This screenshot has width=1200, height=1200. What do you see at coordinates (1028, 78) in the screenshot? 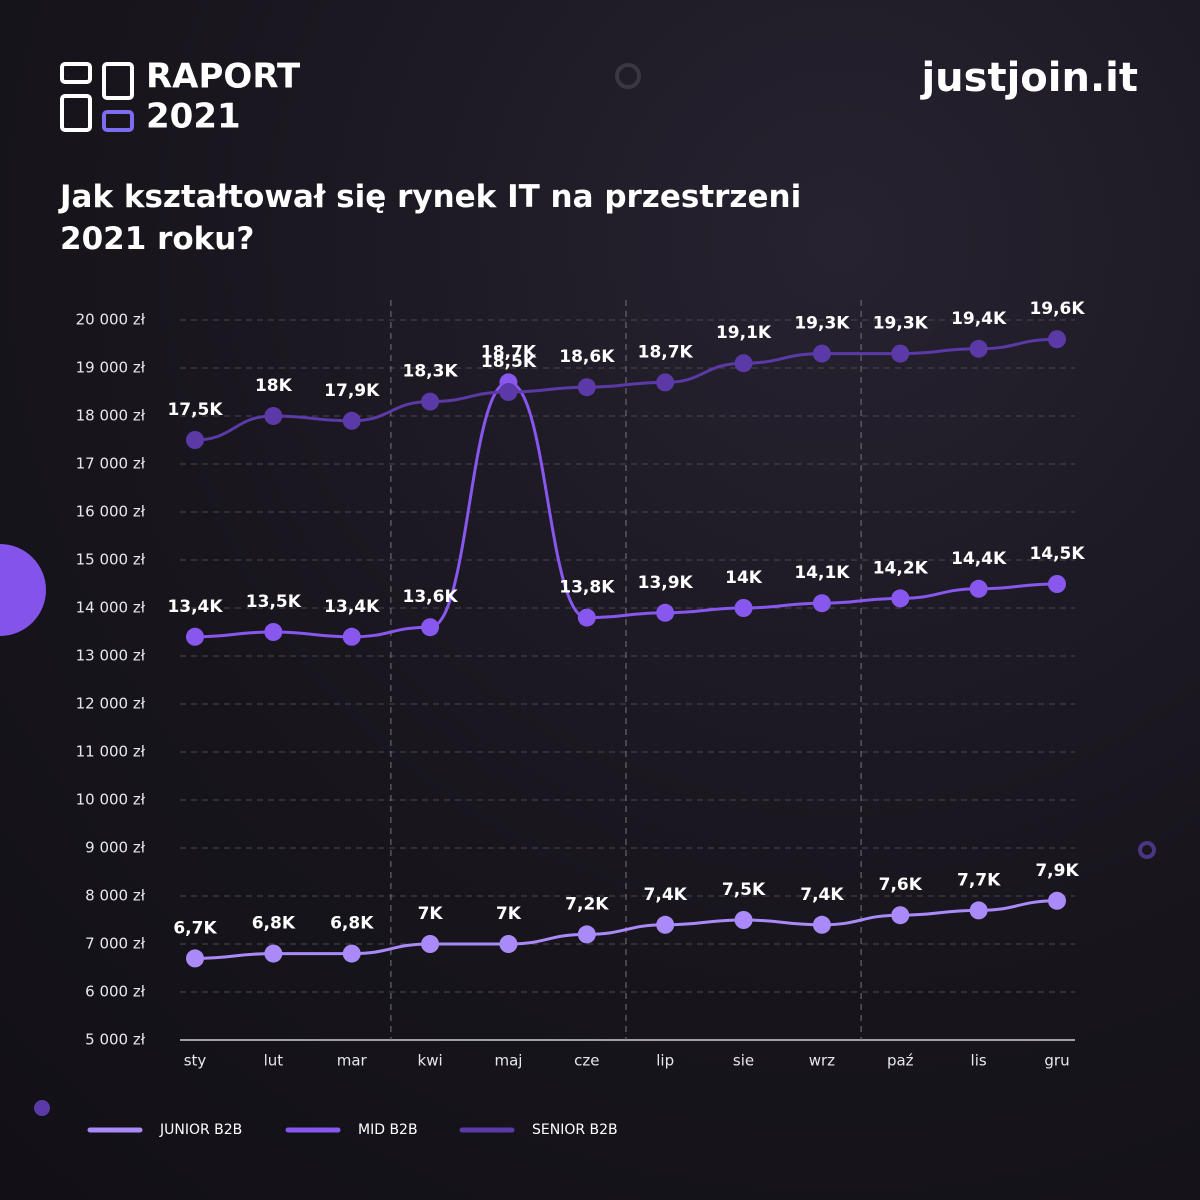
I see `site-logo: justjoin.it` at bounding box center [1028, 78].